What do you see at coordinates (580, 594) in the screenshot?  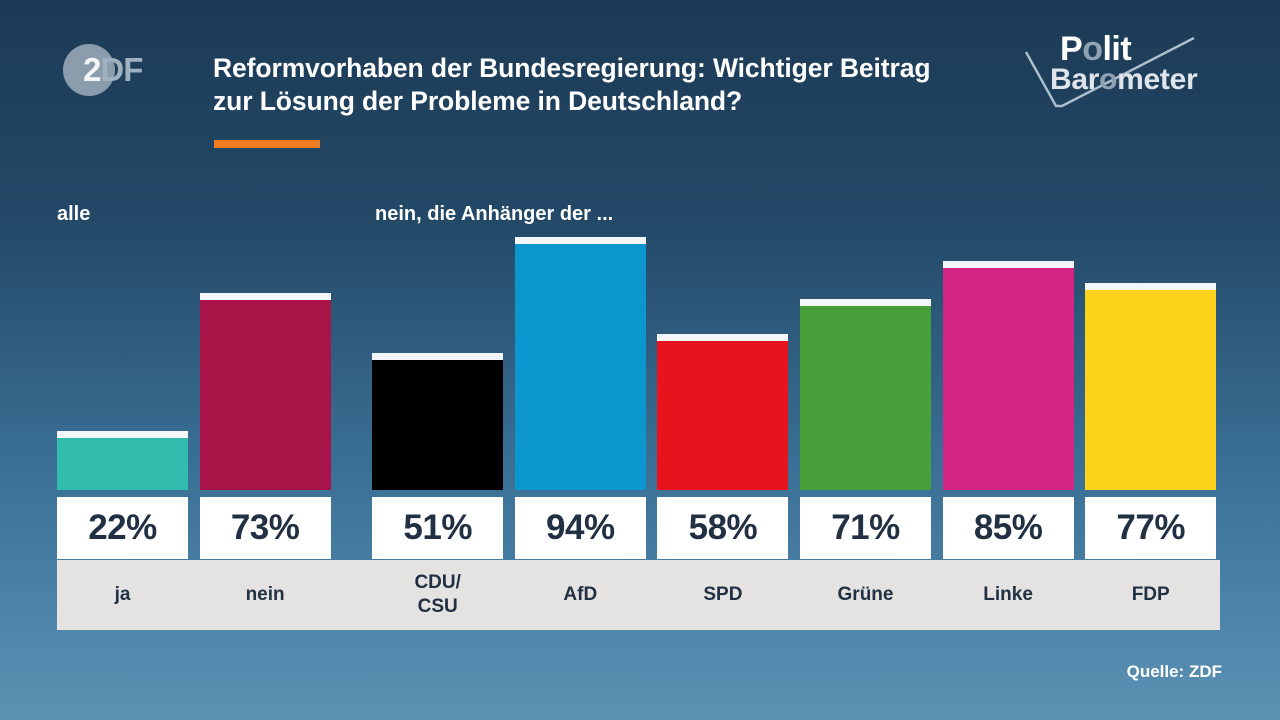 I see `category-label-afd: AfD` at bounding box center [580, 594].